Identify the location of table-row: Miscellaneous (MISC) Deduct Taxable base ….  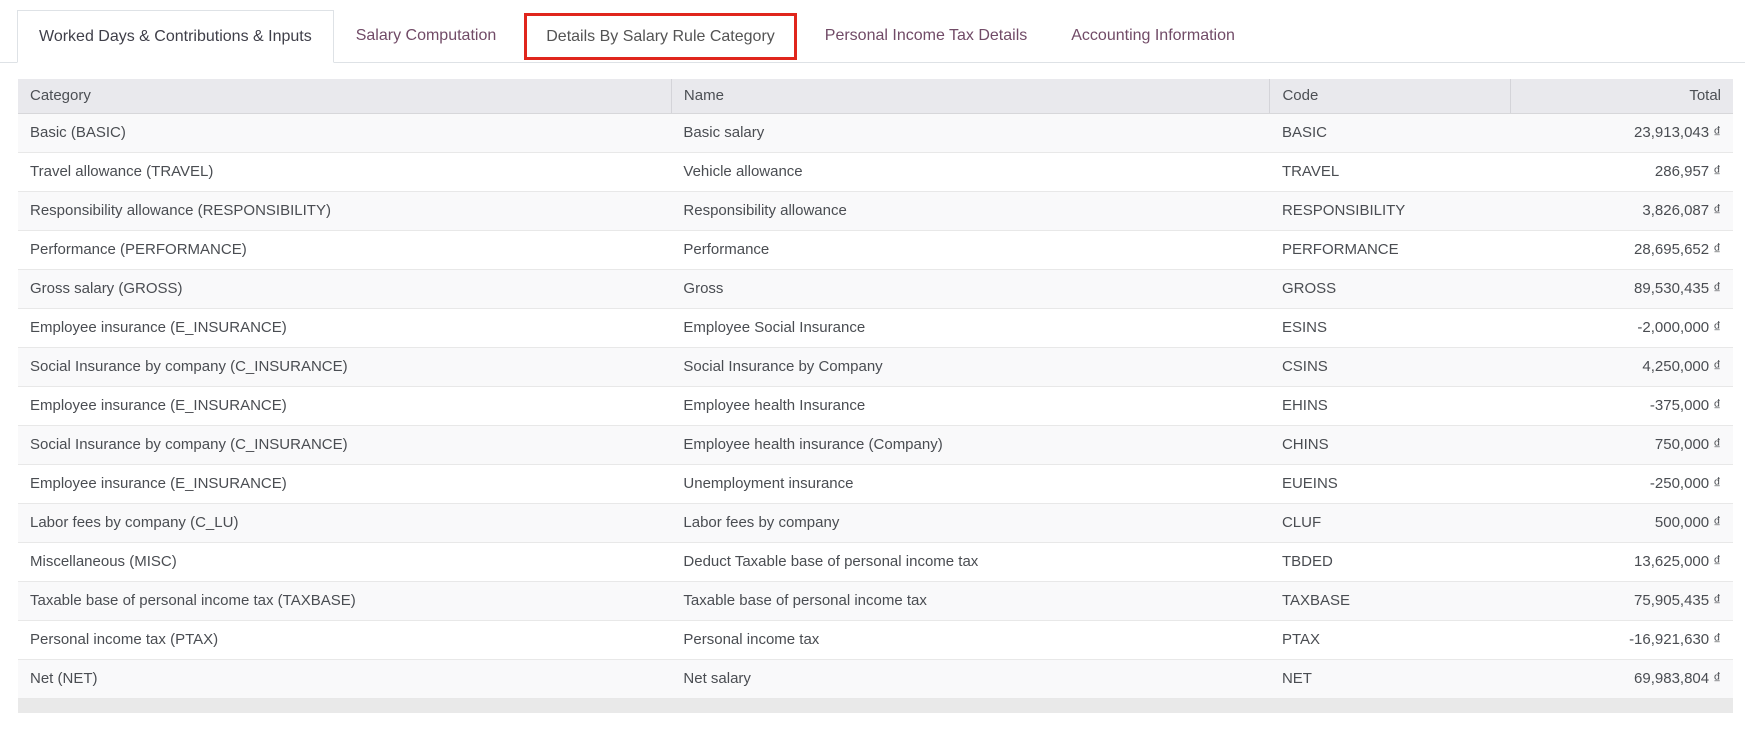
(875, 561).